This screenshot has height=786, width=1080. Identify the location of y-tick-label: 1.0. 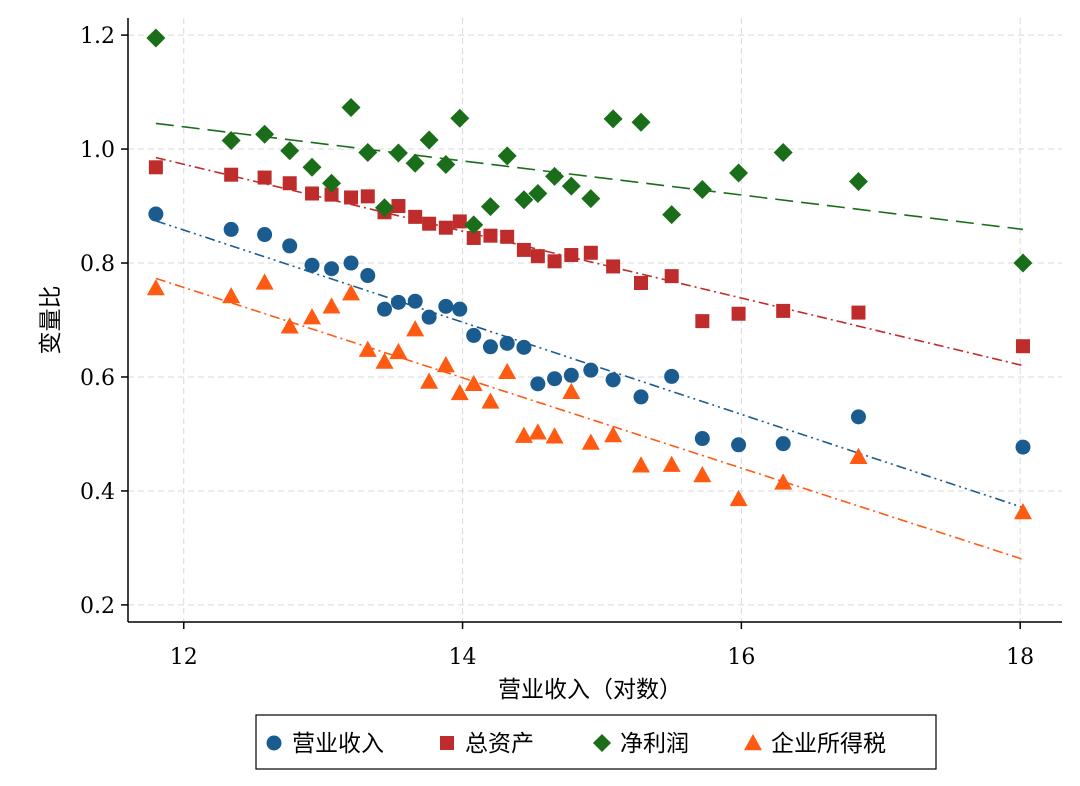
(97, 150).